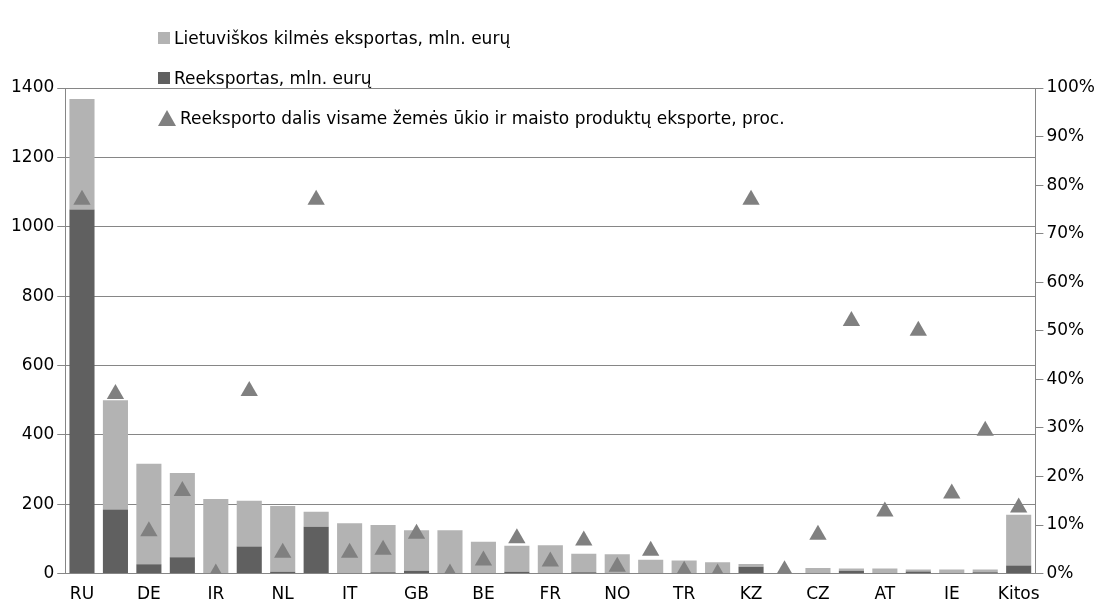  What do you see at coordinates (38, 294) in the screenshot?
I see `y-tick-label: 800` at bounding box center [38, 294].